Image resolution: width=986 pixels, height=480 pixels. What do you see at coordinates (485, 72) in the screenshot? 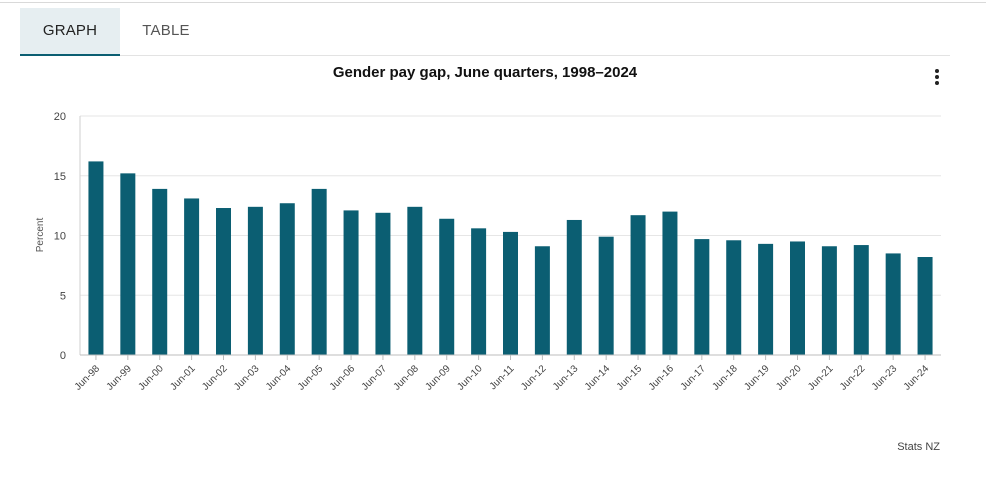
I see `chart-title: Gender pay gap, June quarters, 1998–2024` at bounding box center [485, 72].